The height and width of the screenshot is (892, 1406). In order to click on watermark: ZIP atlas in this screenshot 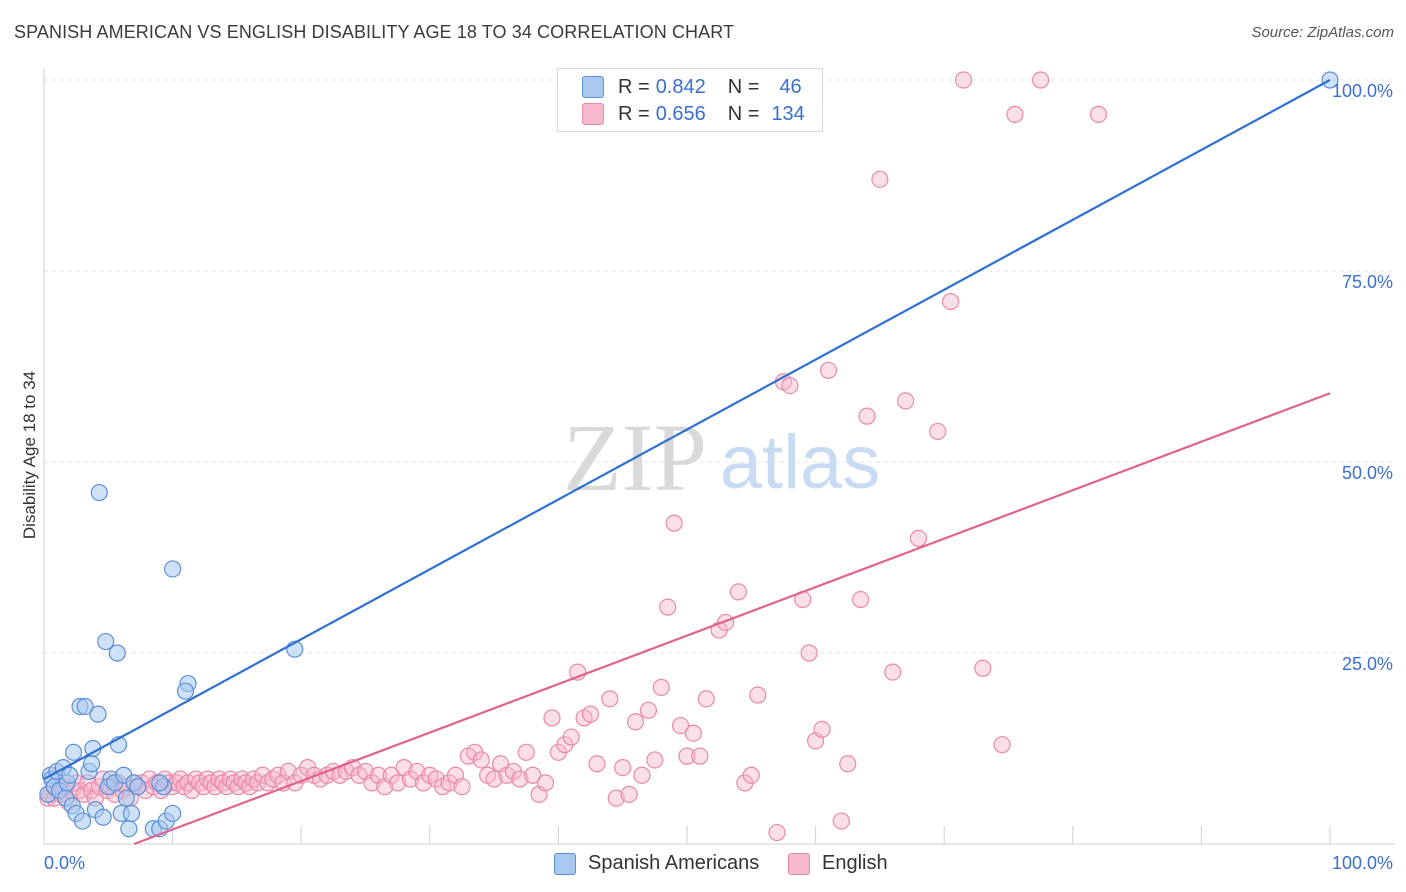, I will do `click(721, 457)`.